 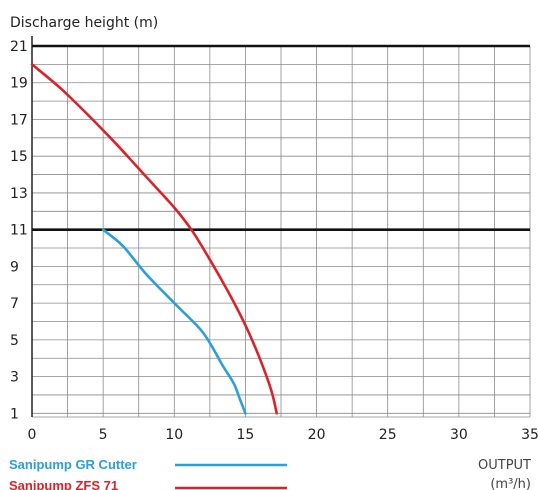 I want to click on y-axis-title: Discharge height (m), so click(x=84, y=23).